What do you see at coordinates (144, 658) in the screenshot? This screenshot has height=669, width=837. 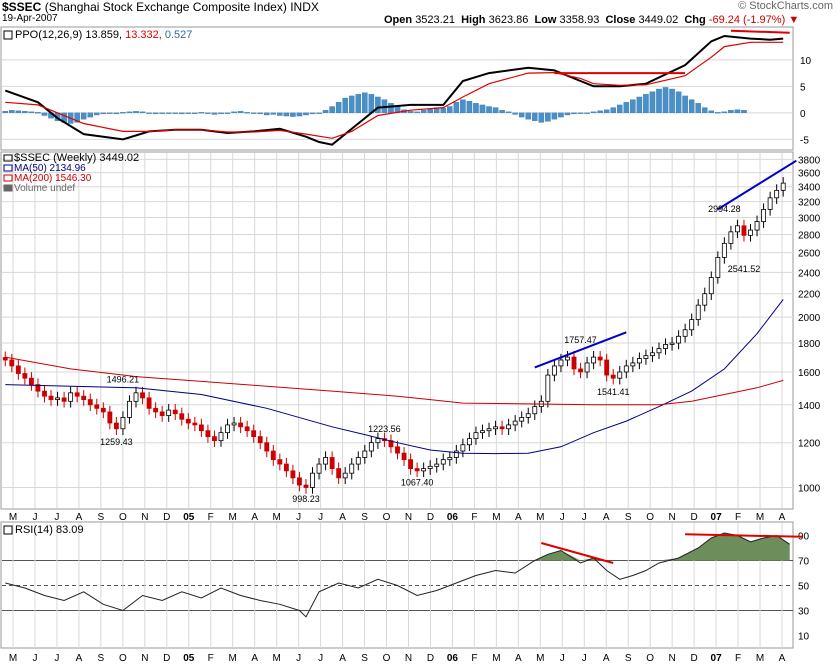 I see `rsi-month-label: N` at bounding box center [144, 658].